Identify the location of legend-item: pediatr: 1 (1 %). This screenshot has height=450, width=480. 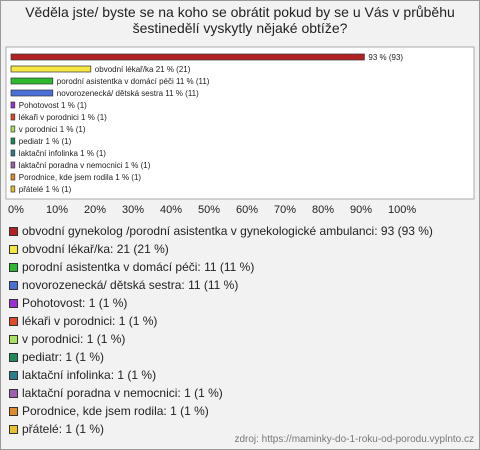
(240, 357).